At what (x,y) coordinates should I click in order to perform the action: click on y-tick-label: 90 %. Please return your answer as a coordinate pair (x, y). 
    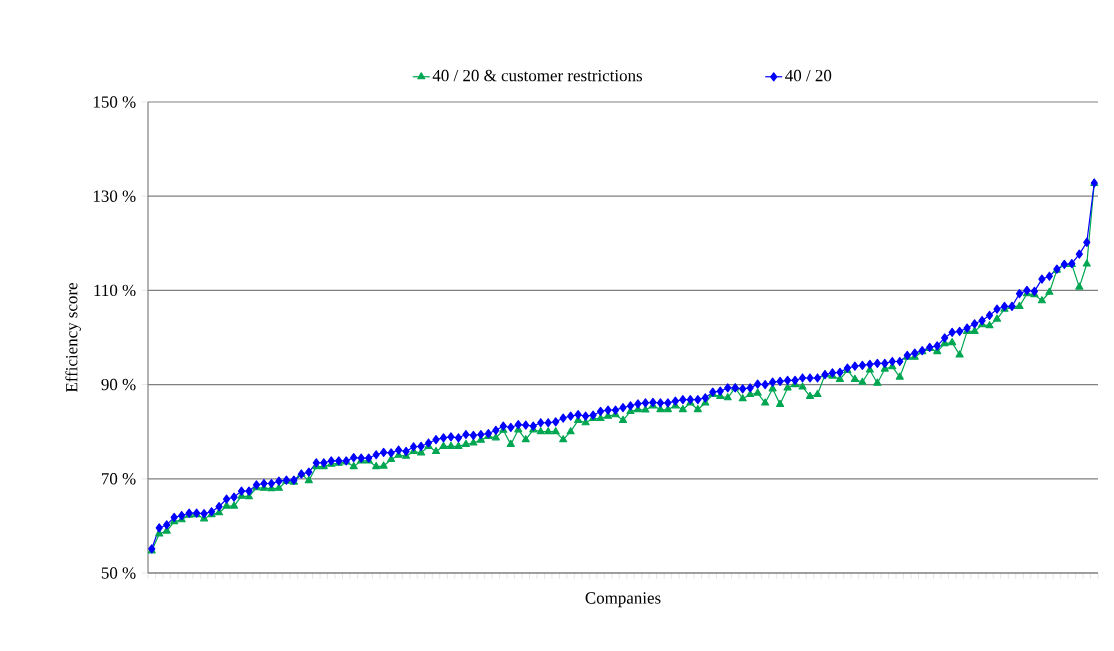
    Looking at the image, I should click on (118, 384).